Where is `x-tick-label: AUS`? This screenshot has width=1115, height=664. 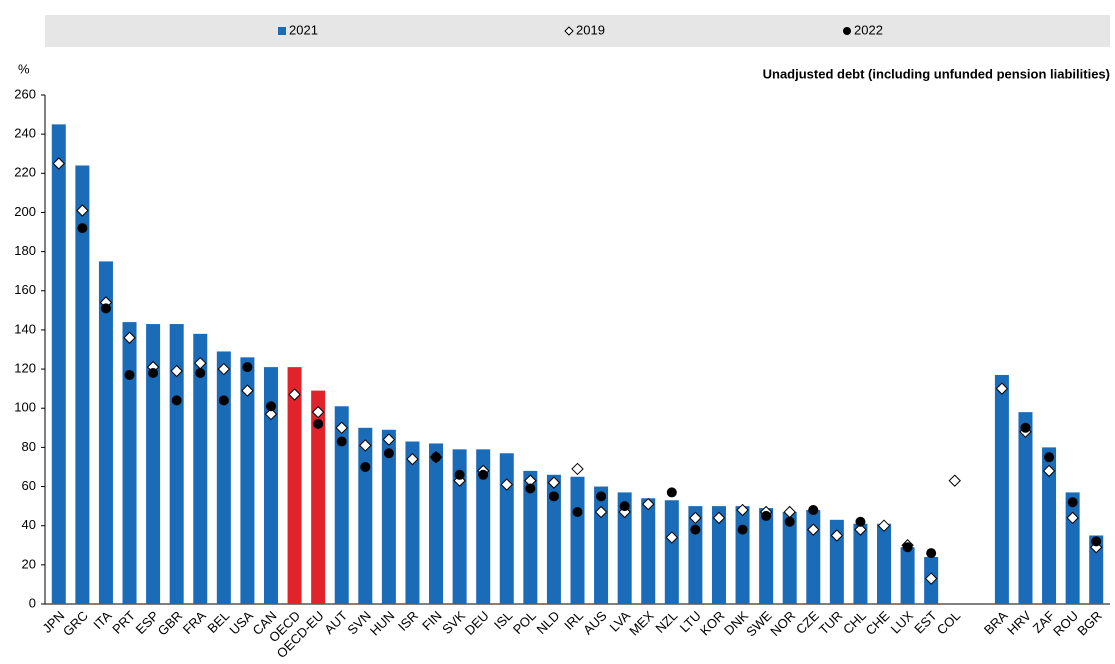 x-tick-label: AUS is located at coordinates (595, 623).